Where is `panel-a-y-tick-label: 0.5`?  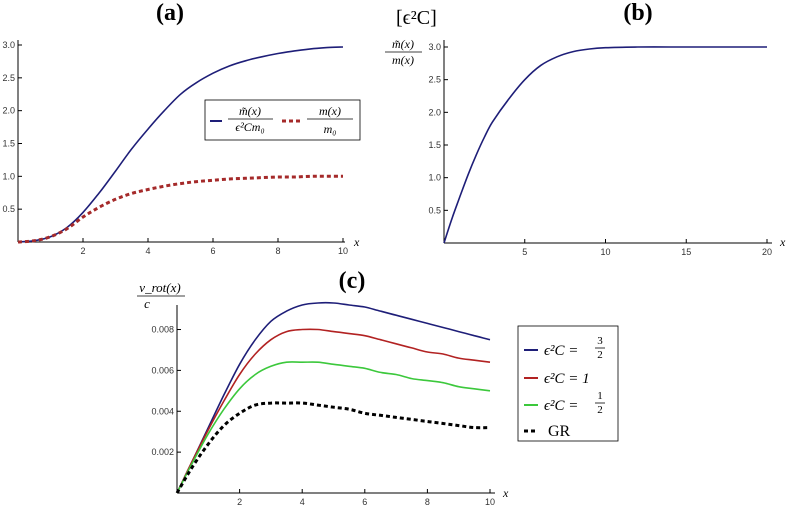 panel-a-y-tick-label: 0.5 is located at coordinates (8, 209).